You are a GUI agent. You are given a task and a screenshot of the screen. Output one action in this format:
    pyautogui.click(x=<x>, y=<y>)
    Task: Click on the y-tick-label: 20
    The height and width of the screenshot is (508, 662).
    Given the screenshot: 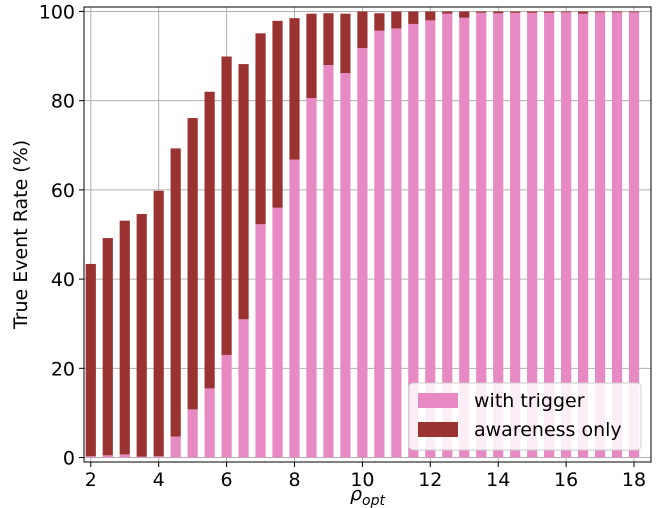 What is the action you would take?
    pyautogui.click(x=63, y=369)
    